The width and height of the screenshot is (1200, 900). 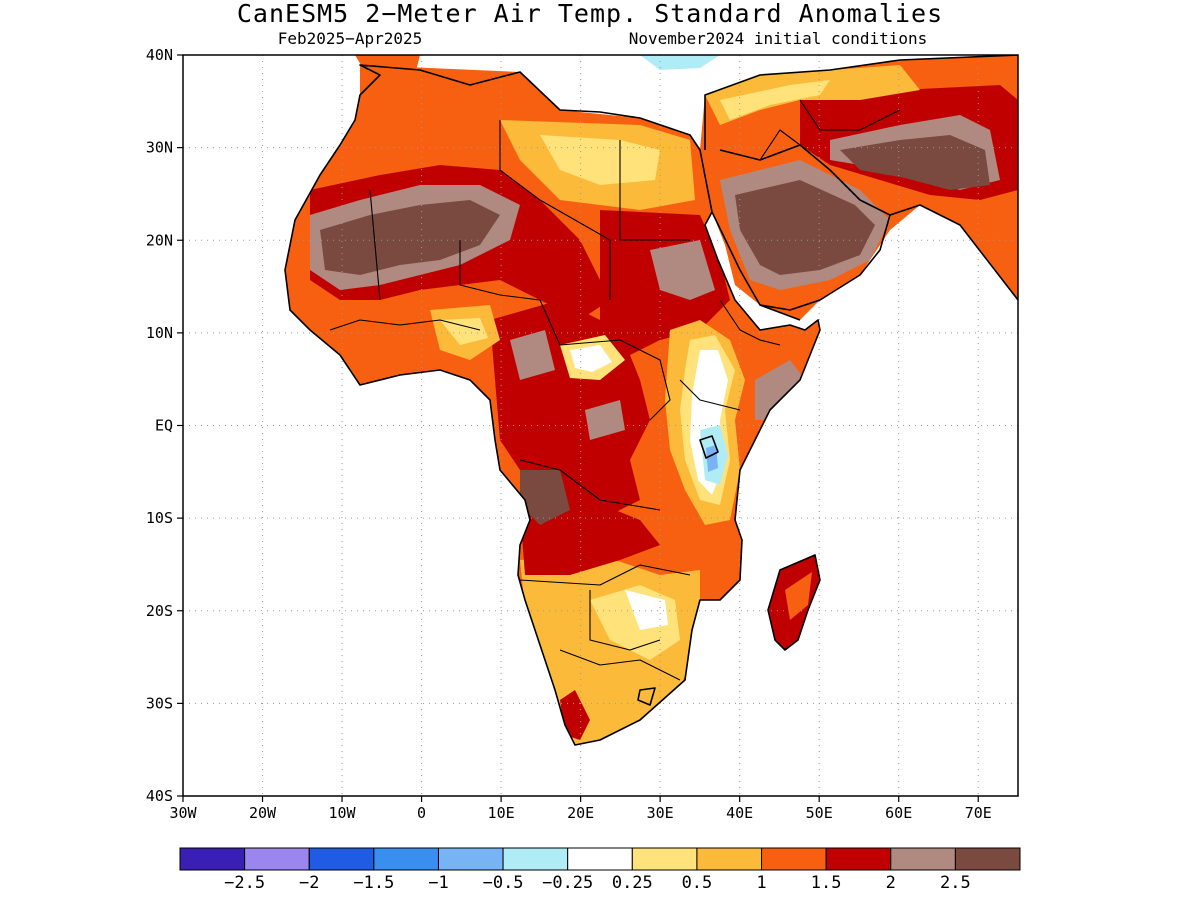 What do you see at coordinates (978, 813) in the screenshot?
I see `lon-tick-label: 70E` at bounding box center [978, 813].